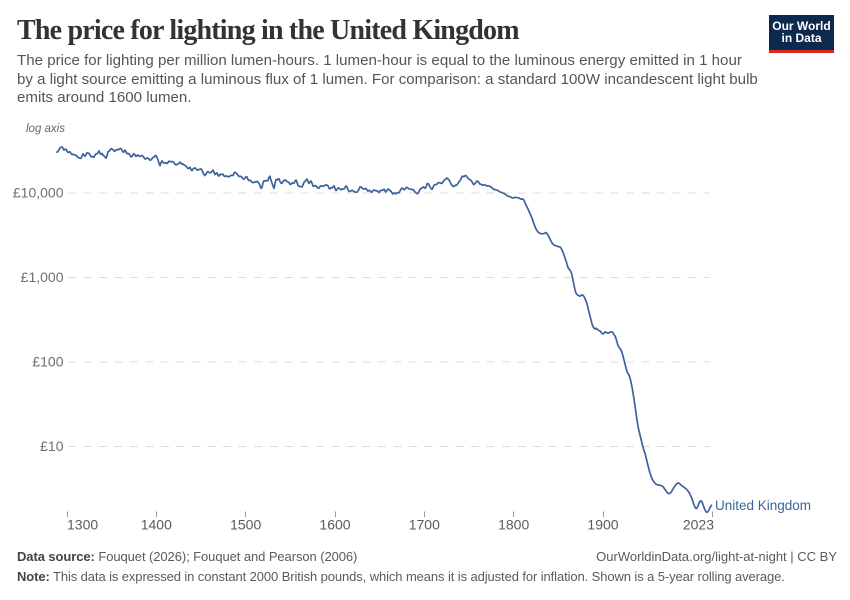  Describe the element at coordinates (245, 525) in the screenshot. I see `svg-text: 1500` at that location.